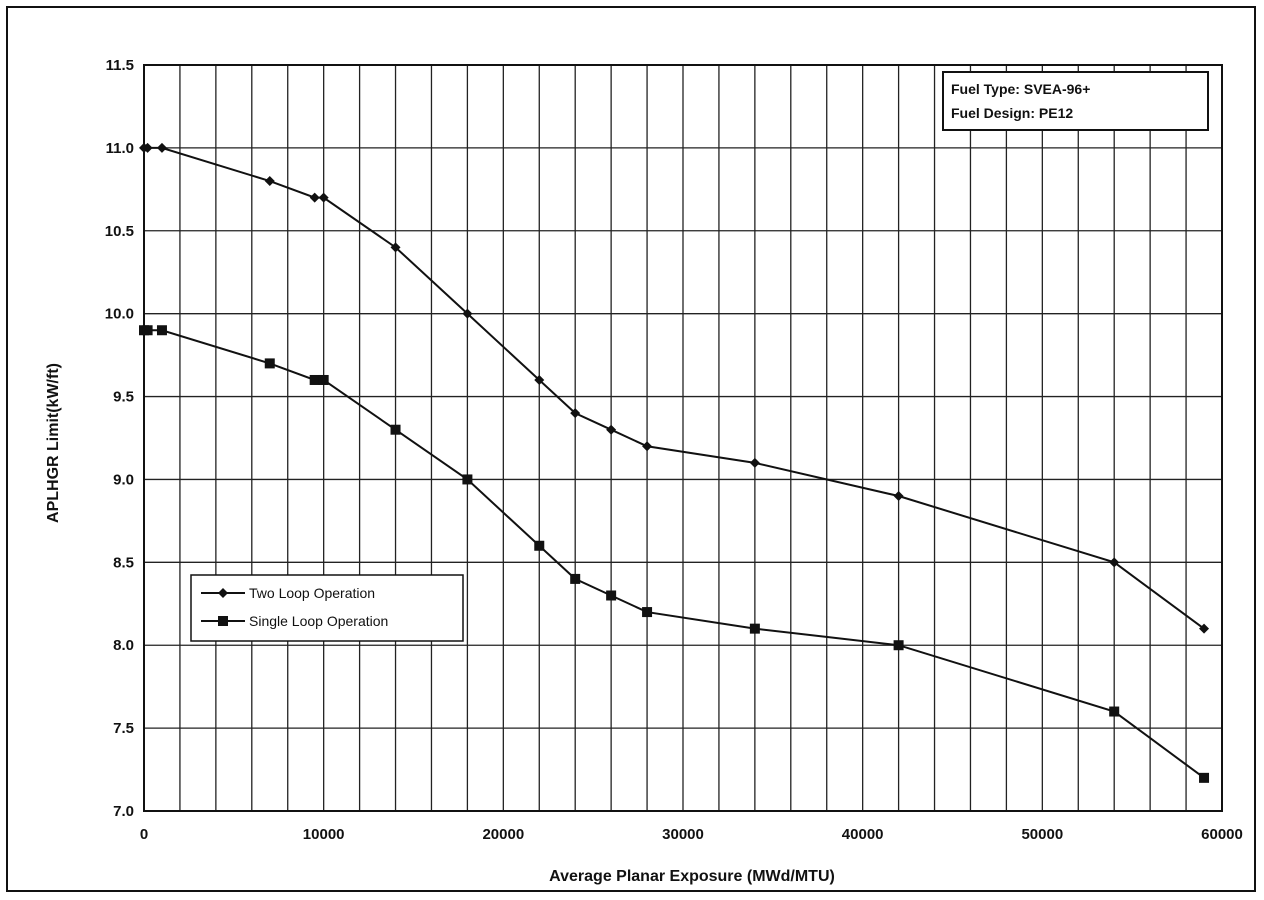  Describe the element at coordinates (123, 397) in the screenshot. I see `y-tick-label: 9.5` at that location.